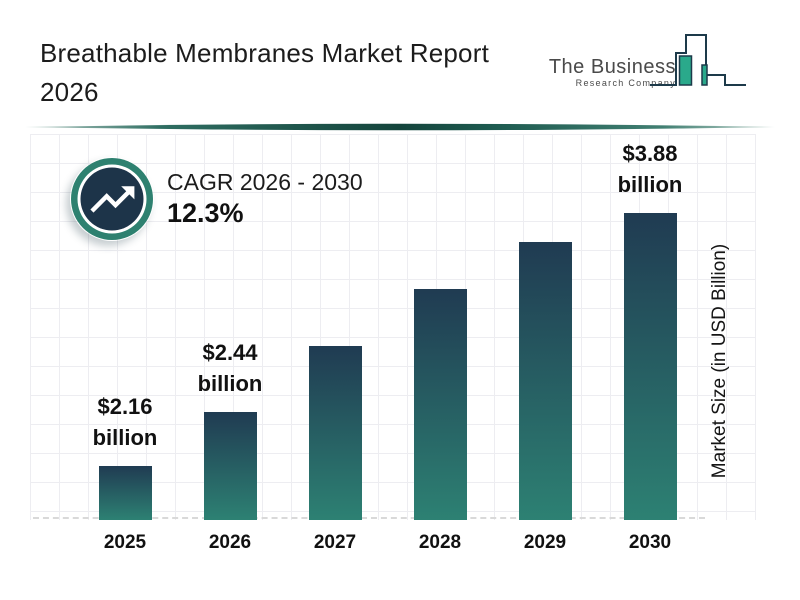 The image size is (800, 600). I want to click on x-label-2027: 2027, so click(335, 542).